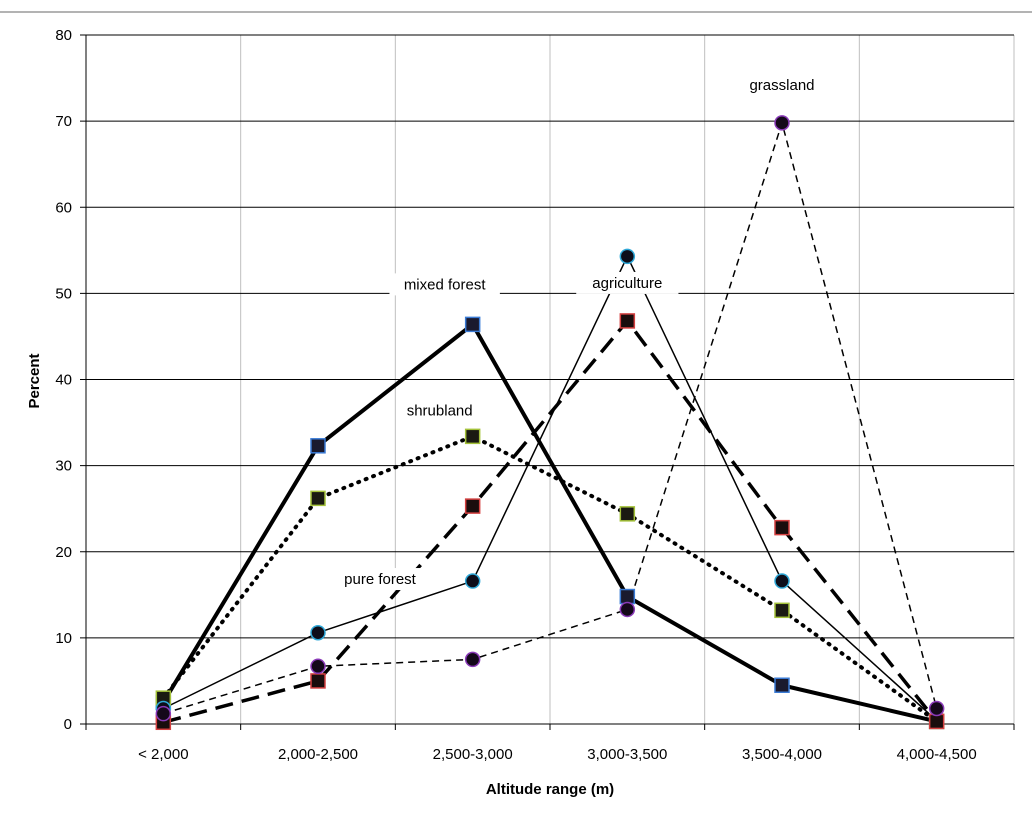 Image resolution: width=1032 pixels, height=826 pixels. I want to click on x-tick-label: 4,000-4,500, so click(937, 754).